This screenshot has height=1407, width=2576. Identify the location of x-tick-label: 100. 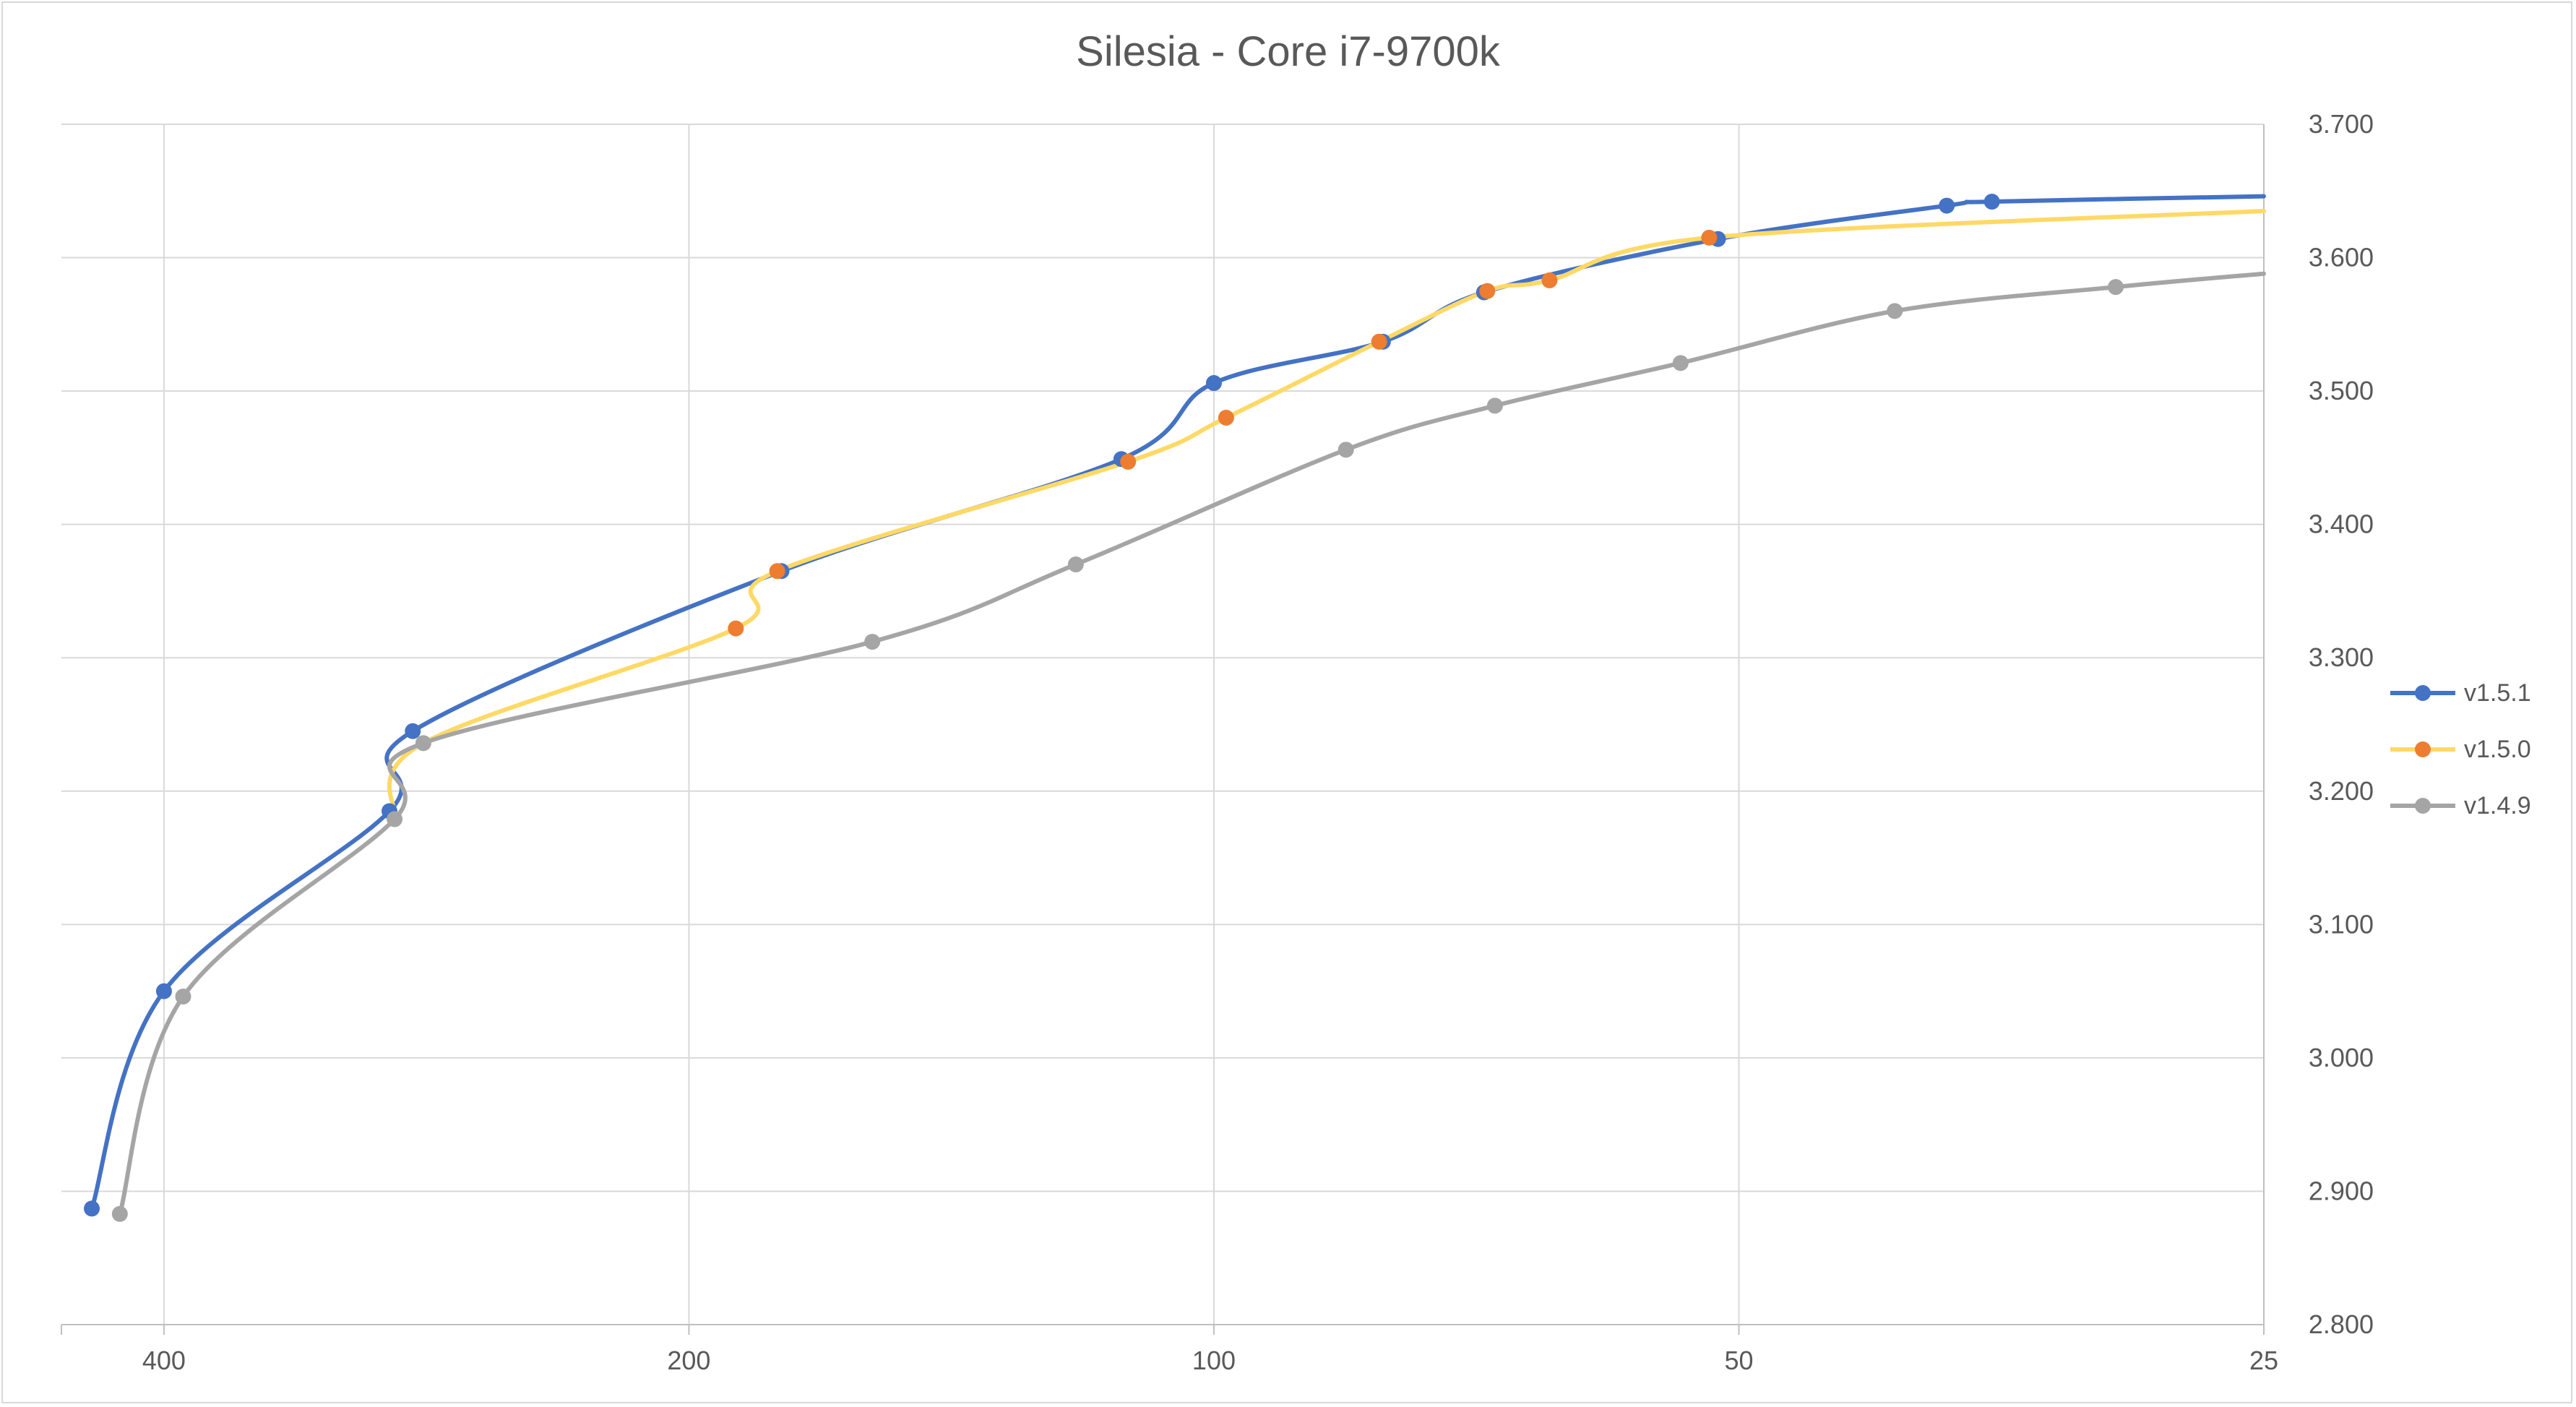
(1214, 1360).